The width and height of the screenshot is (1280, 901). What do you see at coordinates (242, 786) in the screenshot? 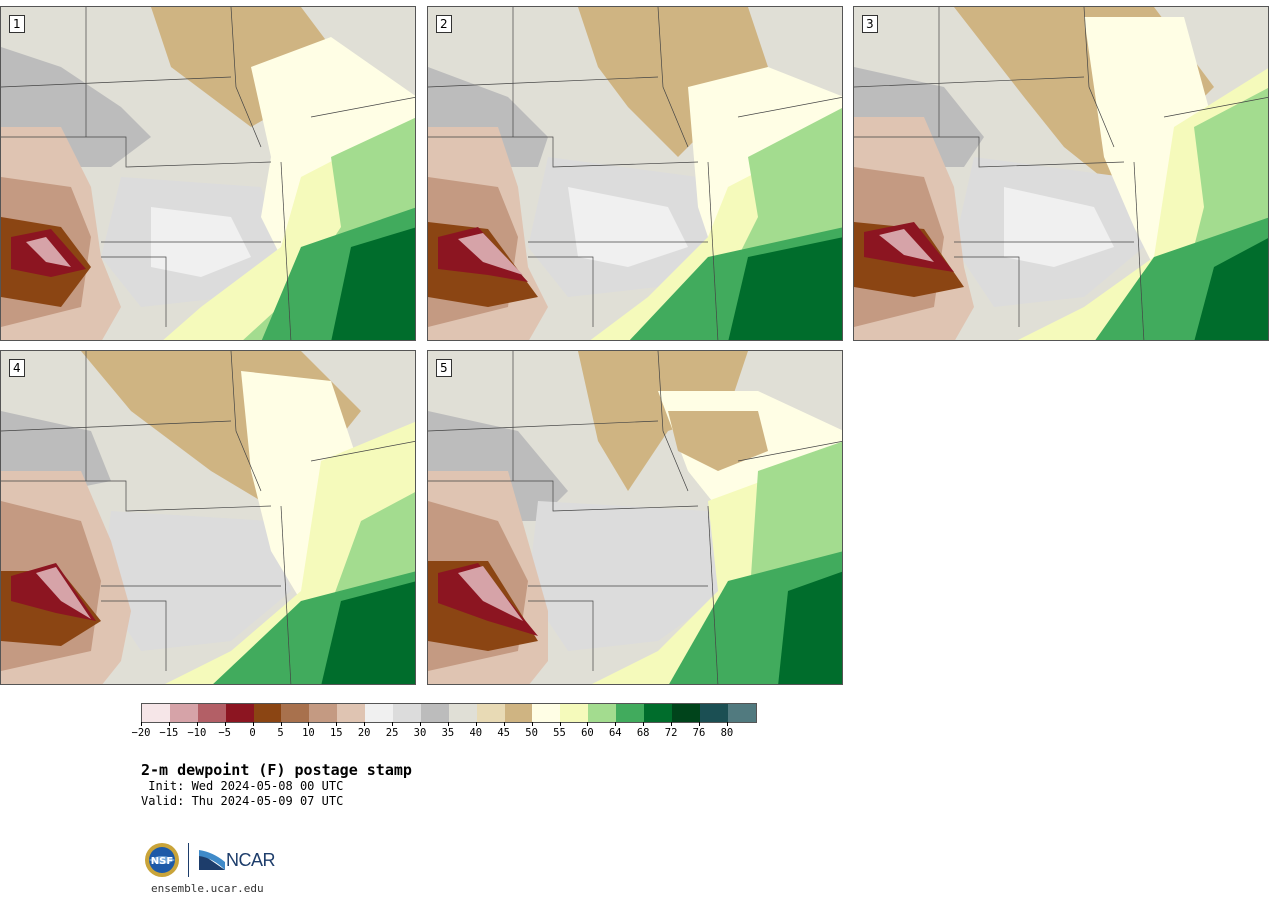
I see `init-time: Init: Wed 2024-05-08 00 UTC` at bounding box center [242, 786].